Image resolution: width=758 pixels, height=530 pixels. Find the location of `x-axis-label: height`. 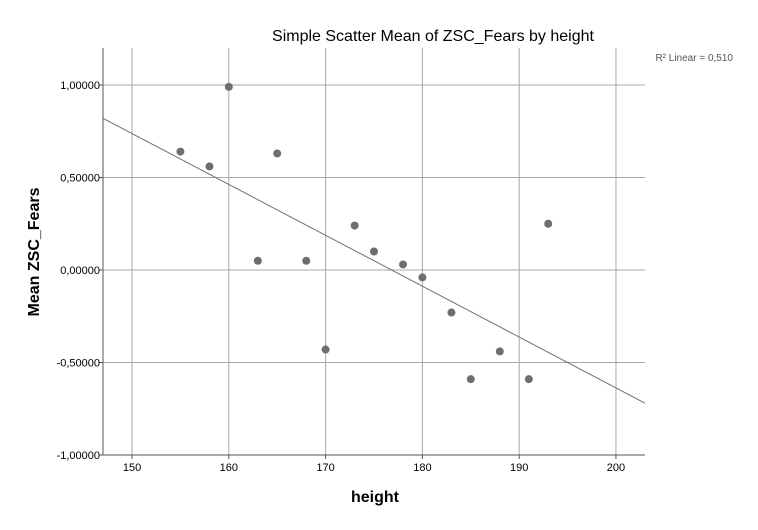

x-axis-label: height is located at coordinates (375, 497).